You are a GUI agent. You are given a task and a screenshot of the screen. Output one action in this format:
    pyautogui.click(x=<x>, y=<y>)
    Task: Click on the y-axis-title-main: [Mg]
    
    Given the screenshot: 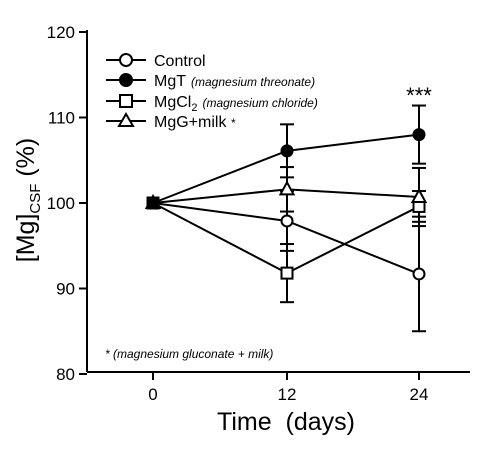 What is the action you would take?
    pyautogui.click(x=26, y=238)
    